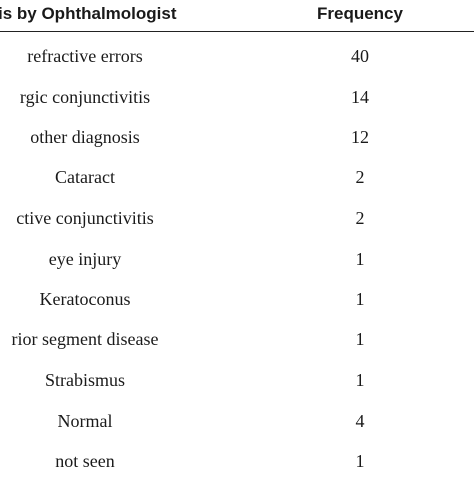 The height and width of the screenshot is (481, 474). I want to click on diagnosis-cell: rior segment disease, so click(85, 339).